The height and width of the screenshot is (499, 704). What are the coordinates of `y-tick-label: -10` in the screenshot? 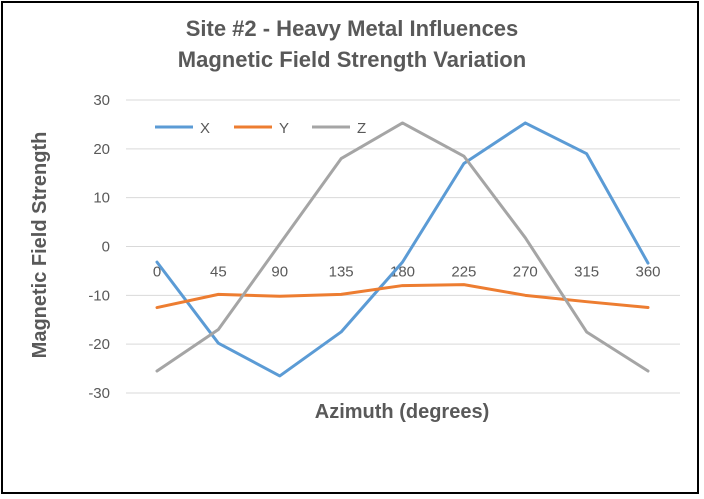 It's located at (99, 295).